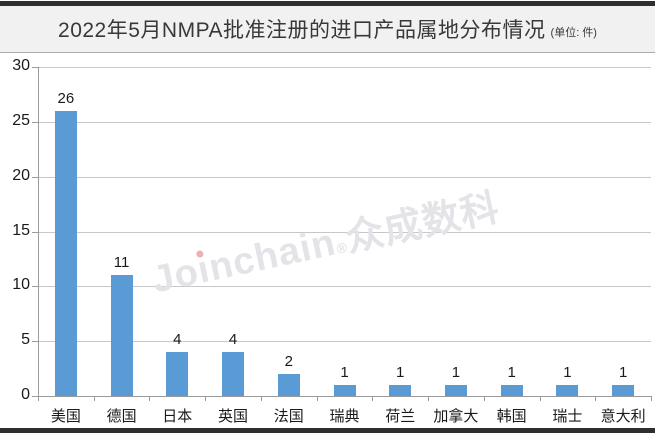 Image resolution: width=655 pixels, height=433 pixels. I want to click on bar-意大利, so click(623, 390).